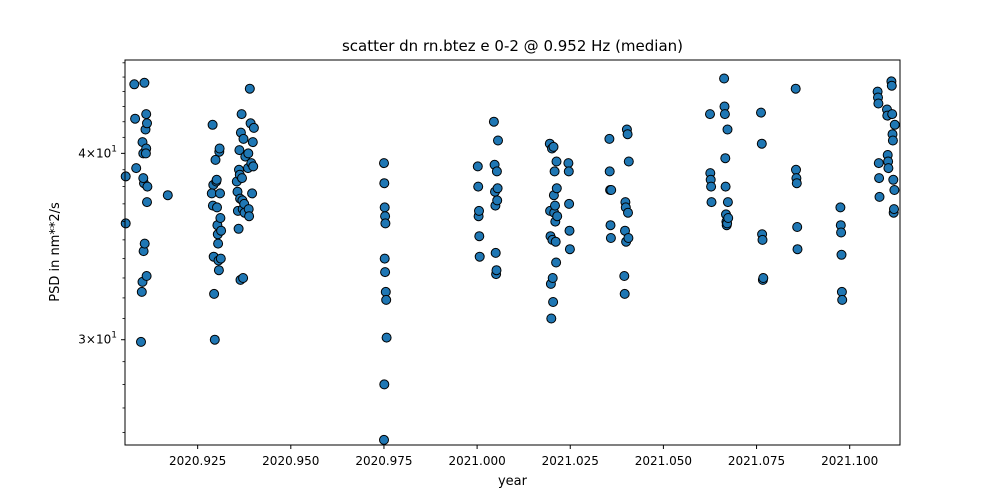 Image resolution: width=1000 pixels, height=500 pixels. What do you see at coordinates (383, 461) in the screenshot?
I see `x-tick-label: 2020.975` at bounding box center [383, 461].